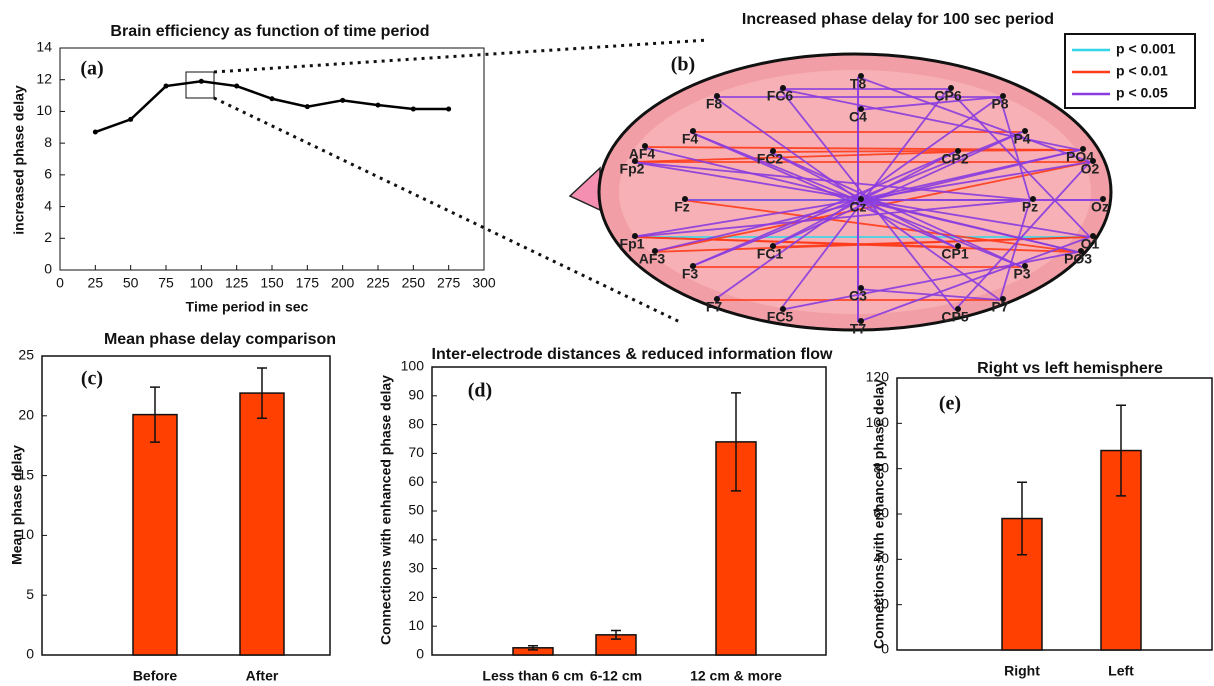  What do you see at coordinates (44, 78) in the screenshot?
I see `y-tick-label: 12` at bounding box center [44, 78].